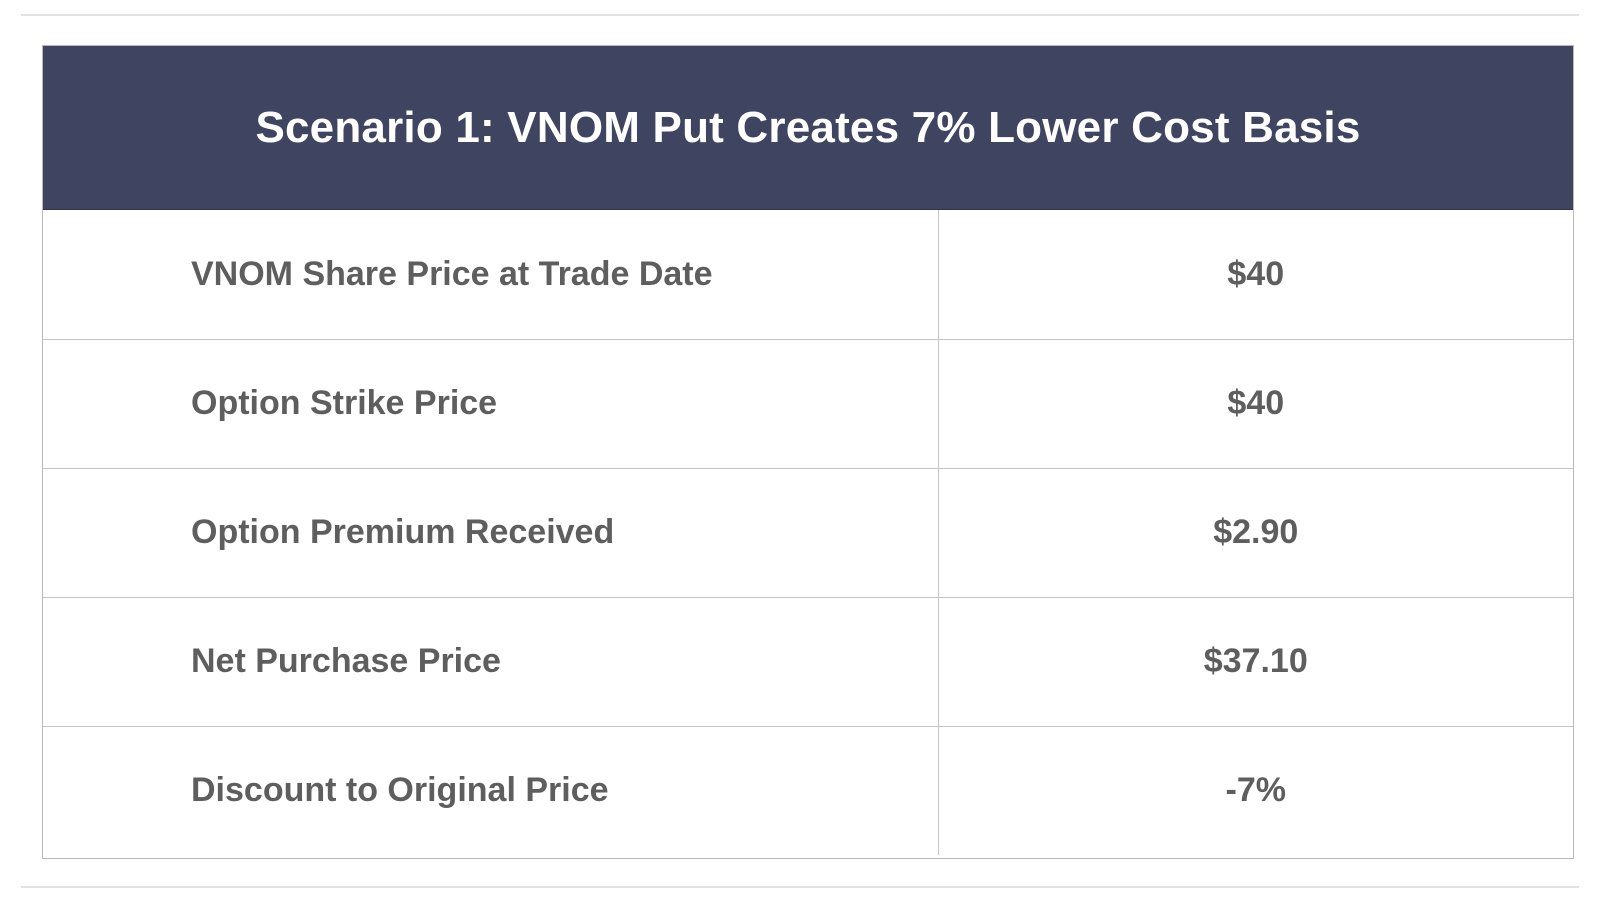  I want to click on table-row-net-purchase: Net Purchase Price $37.10, so click(808, 661).